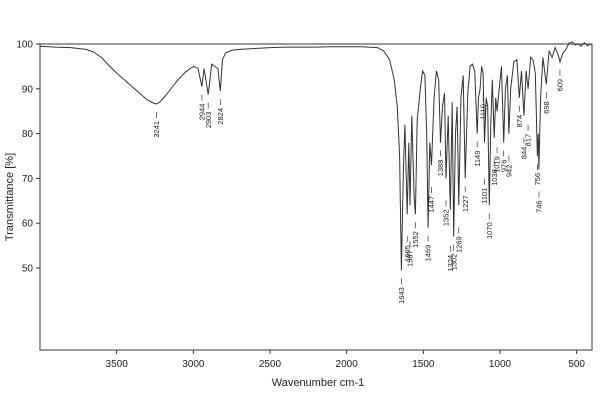  I want to click on y-axis-label: Transmittance [%], so click(10, 197).